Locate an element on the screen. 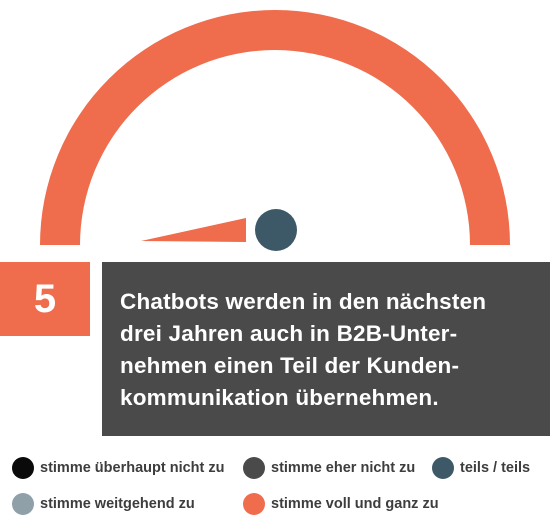 The width and height of the screenshot is (550, 530). legend-label: stimme weitgehend zu is located at coordinates (117, 504).